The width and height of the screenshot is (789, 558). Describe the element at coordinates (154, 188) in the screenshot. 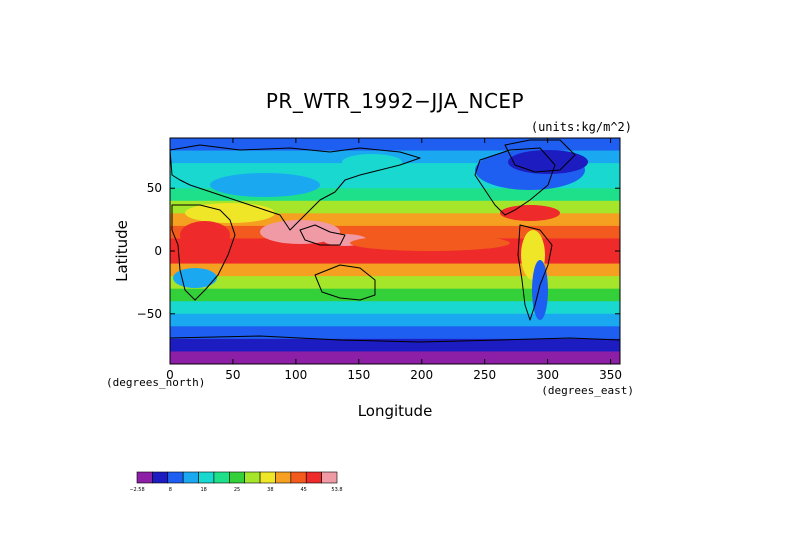

I see `y-tick-label: 50` at that location.